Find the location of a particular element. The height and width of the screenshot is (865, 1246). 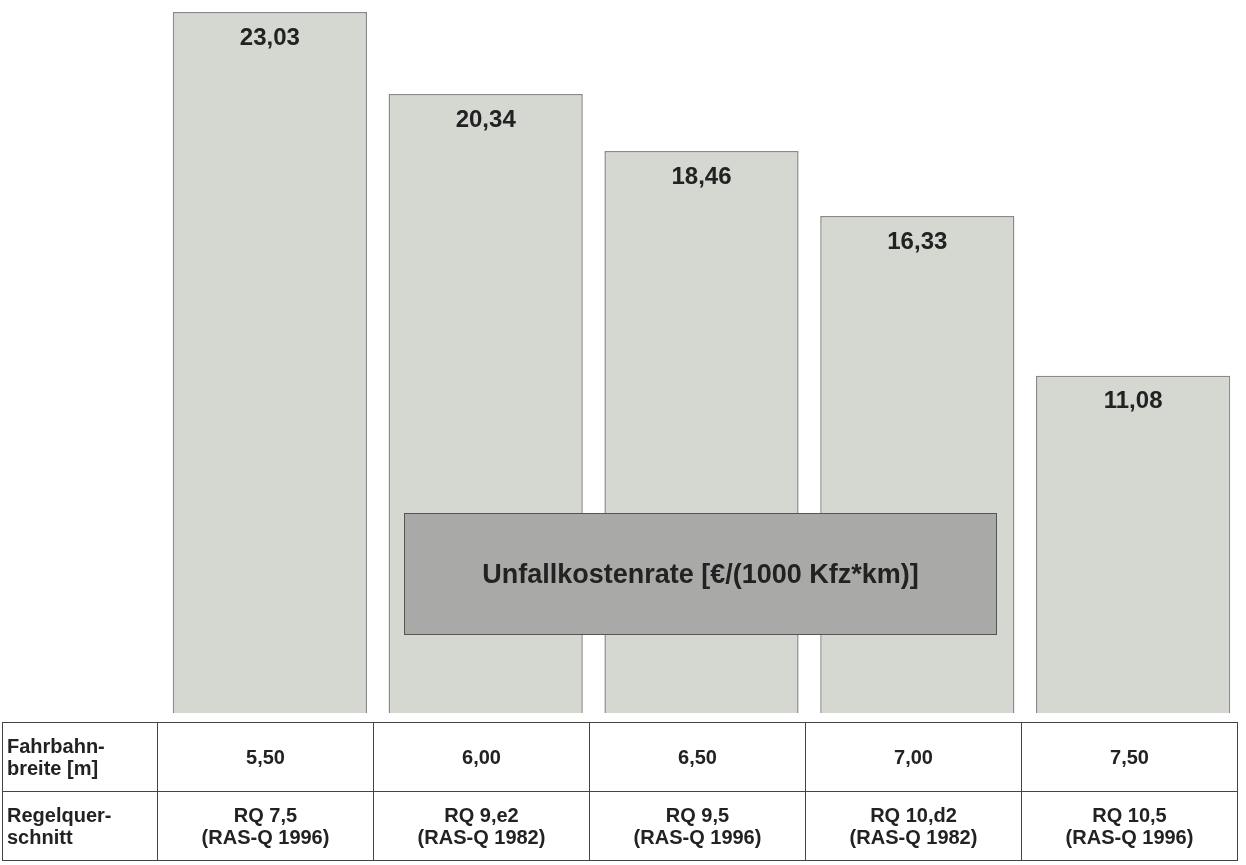

x-tick-label: 6,00 is located at coordinates (481, 757).